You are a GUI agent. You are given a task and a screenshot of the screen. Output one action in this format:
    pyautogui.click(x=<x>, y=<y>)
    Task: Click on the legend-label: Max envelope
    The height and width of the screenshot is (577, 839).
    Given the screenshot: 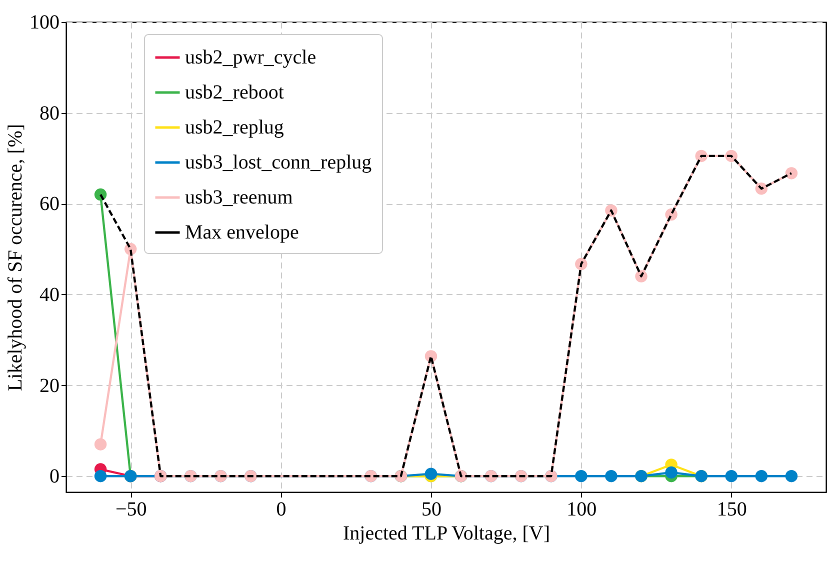 What is the action you would take?
    pyautogui.click(x=242, y=233)
    